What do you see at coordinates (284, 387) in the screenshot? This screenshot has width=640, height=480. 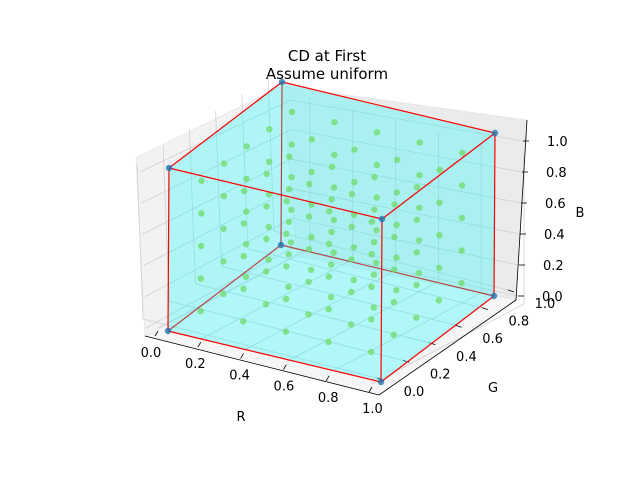 I see `x-tick-label: 0.6` at bounding box center [284, 387].